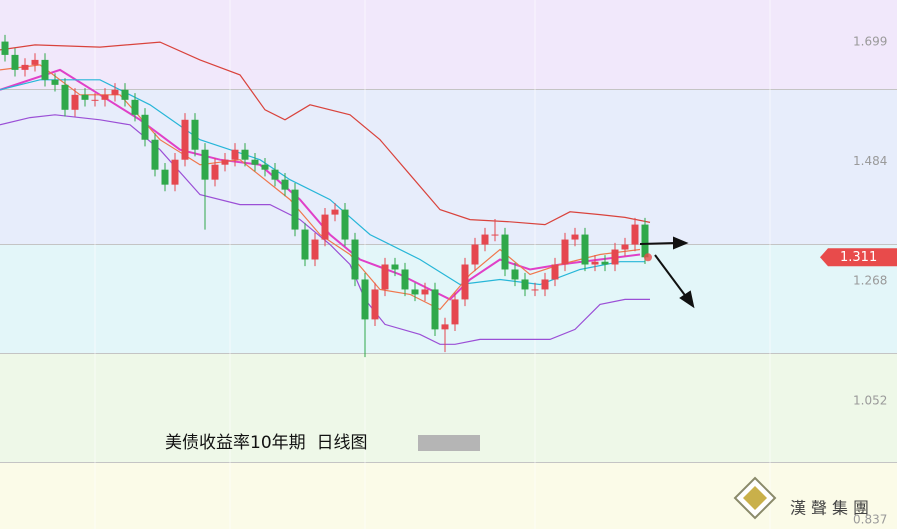 The image size is (897, 529). I want to click on y-tick-label: 1.484, so click(870, 161).